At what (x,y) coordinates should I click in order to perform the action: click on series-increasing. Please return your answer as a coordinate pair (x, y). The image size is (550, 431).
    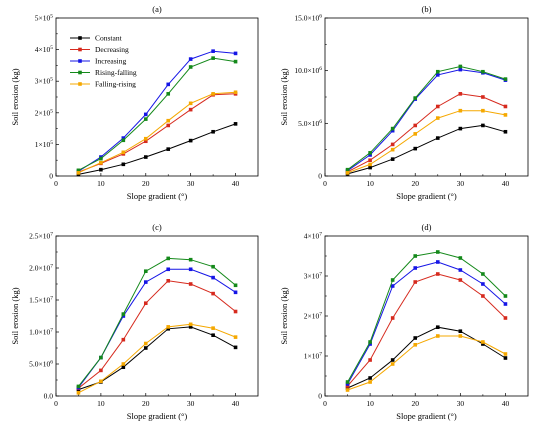
    Looking at the image, I should click on (426, 120).